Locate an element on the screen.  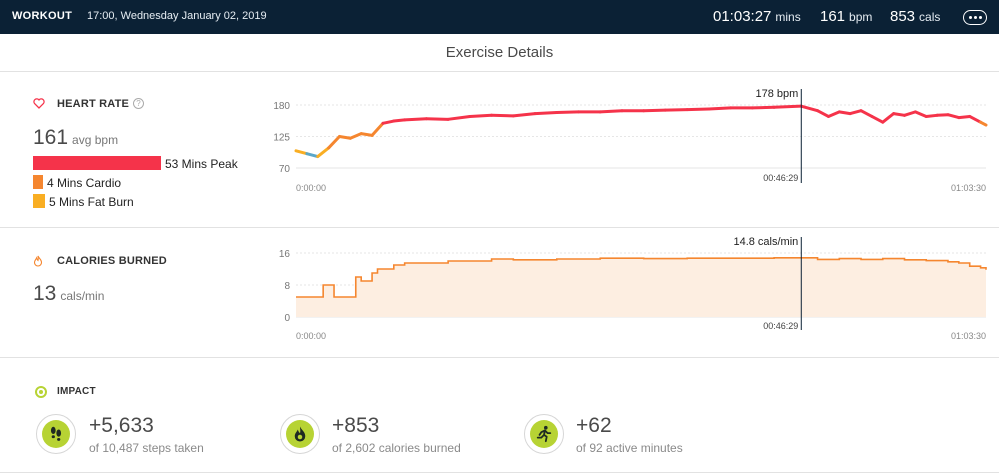
y-tick-label: 180 is located at coordinates (281, 106).